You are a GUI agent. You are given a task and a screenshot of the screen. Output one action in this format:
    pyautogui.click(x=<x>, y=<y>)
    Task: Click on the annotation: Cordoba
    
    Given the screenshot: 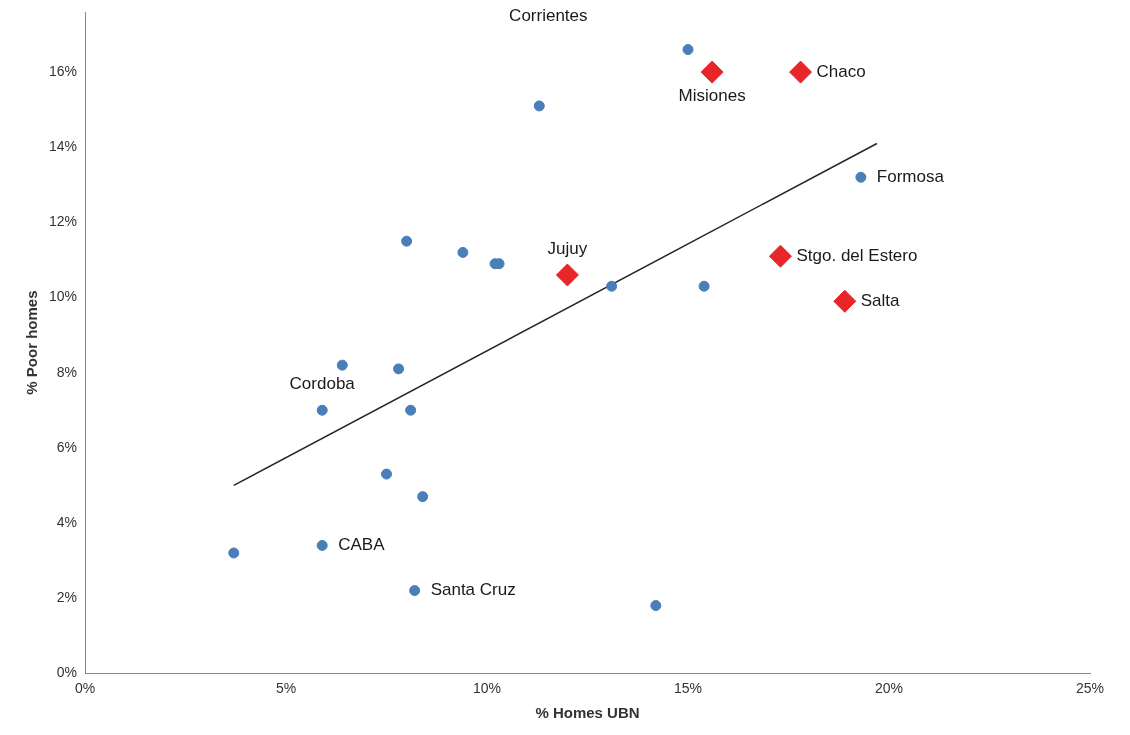 What is the action you would take?
    pyautogui.click(x=322, y=383)
    